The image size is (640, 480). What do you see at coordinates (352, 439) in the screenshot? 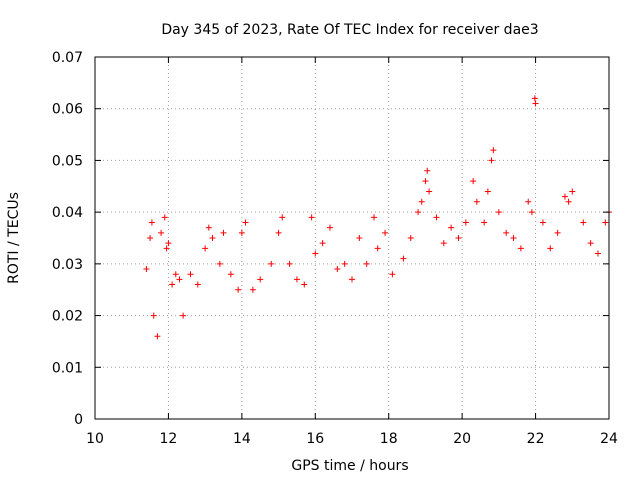
I see `x-axis-tick-labels: 10 12 14 16 18 20 22 24` at bounding box center [352, 439].